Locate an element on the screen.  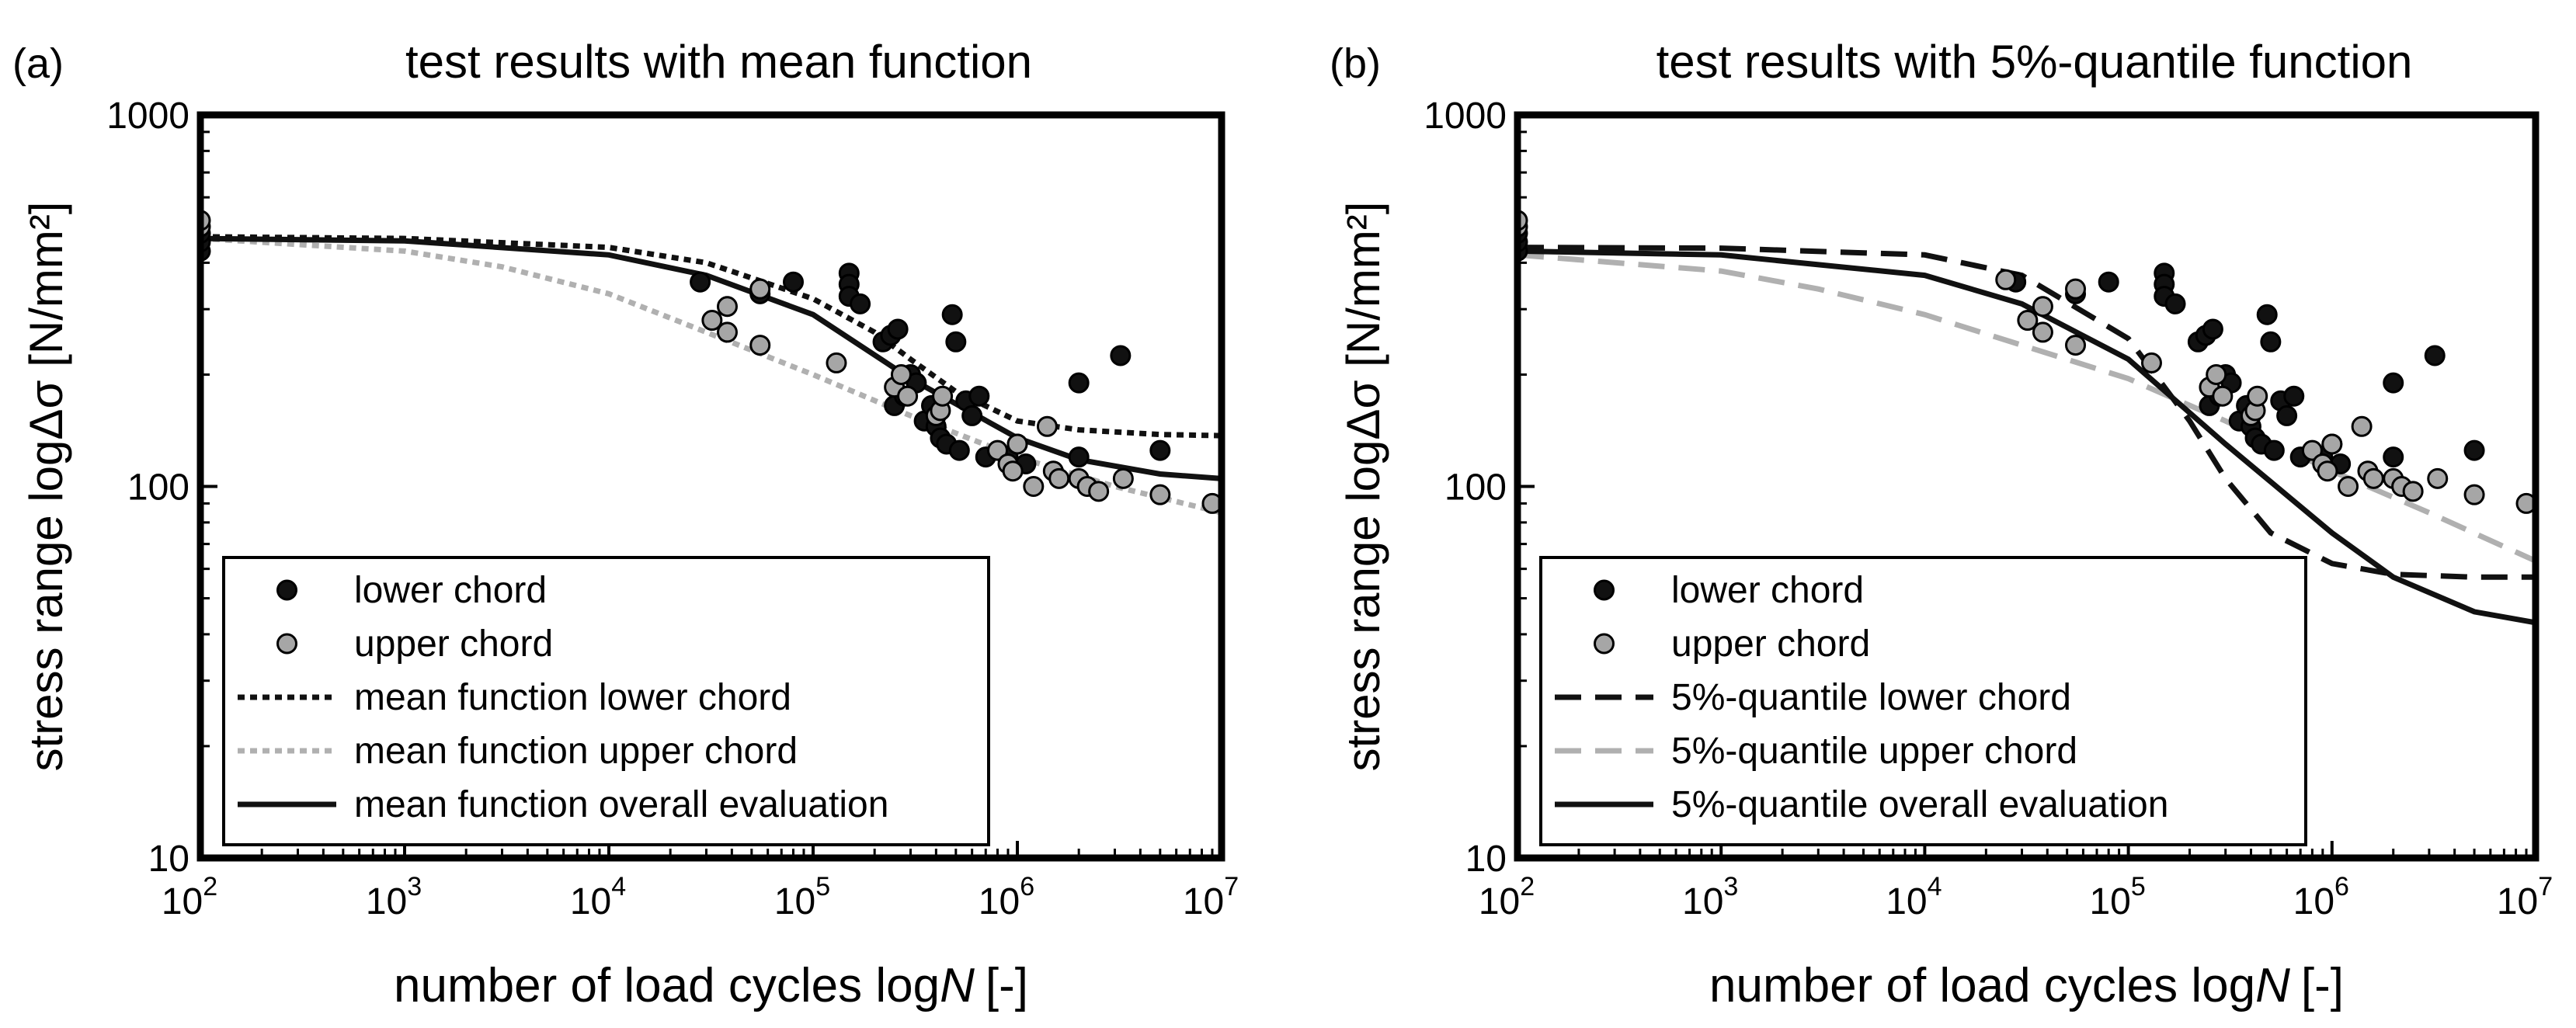
series-4-curve is located at coordinates (711, 358).